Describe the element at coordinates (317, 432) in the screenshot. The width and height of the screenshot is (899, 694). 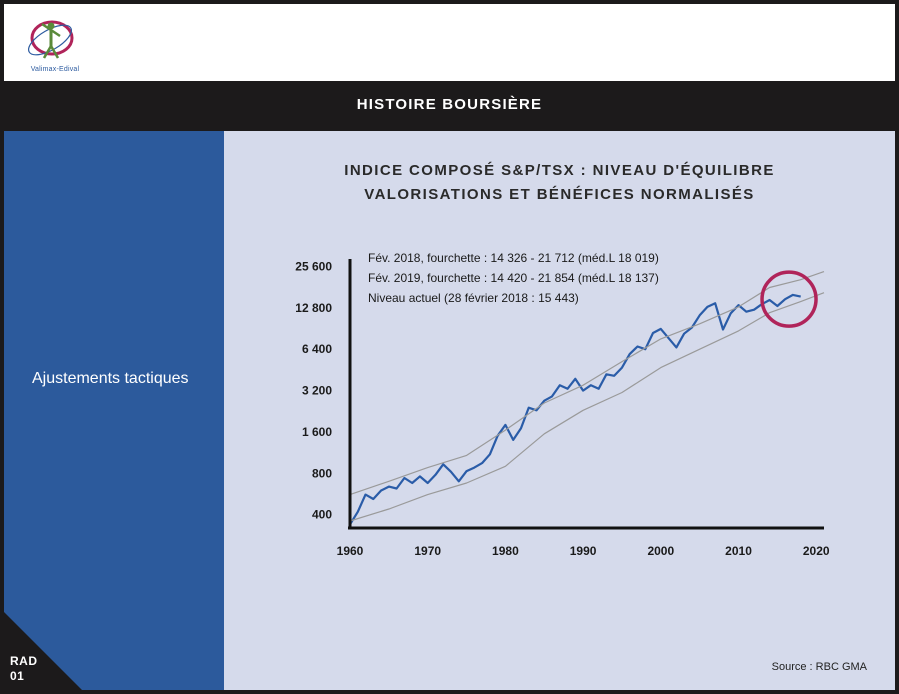
I see `y-tick-label: 1 600` at that location.